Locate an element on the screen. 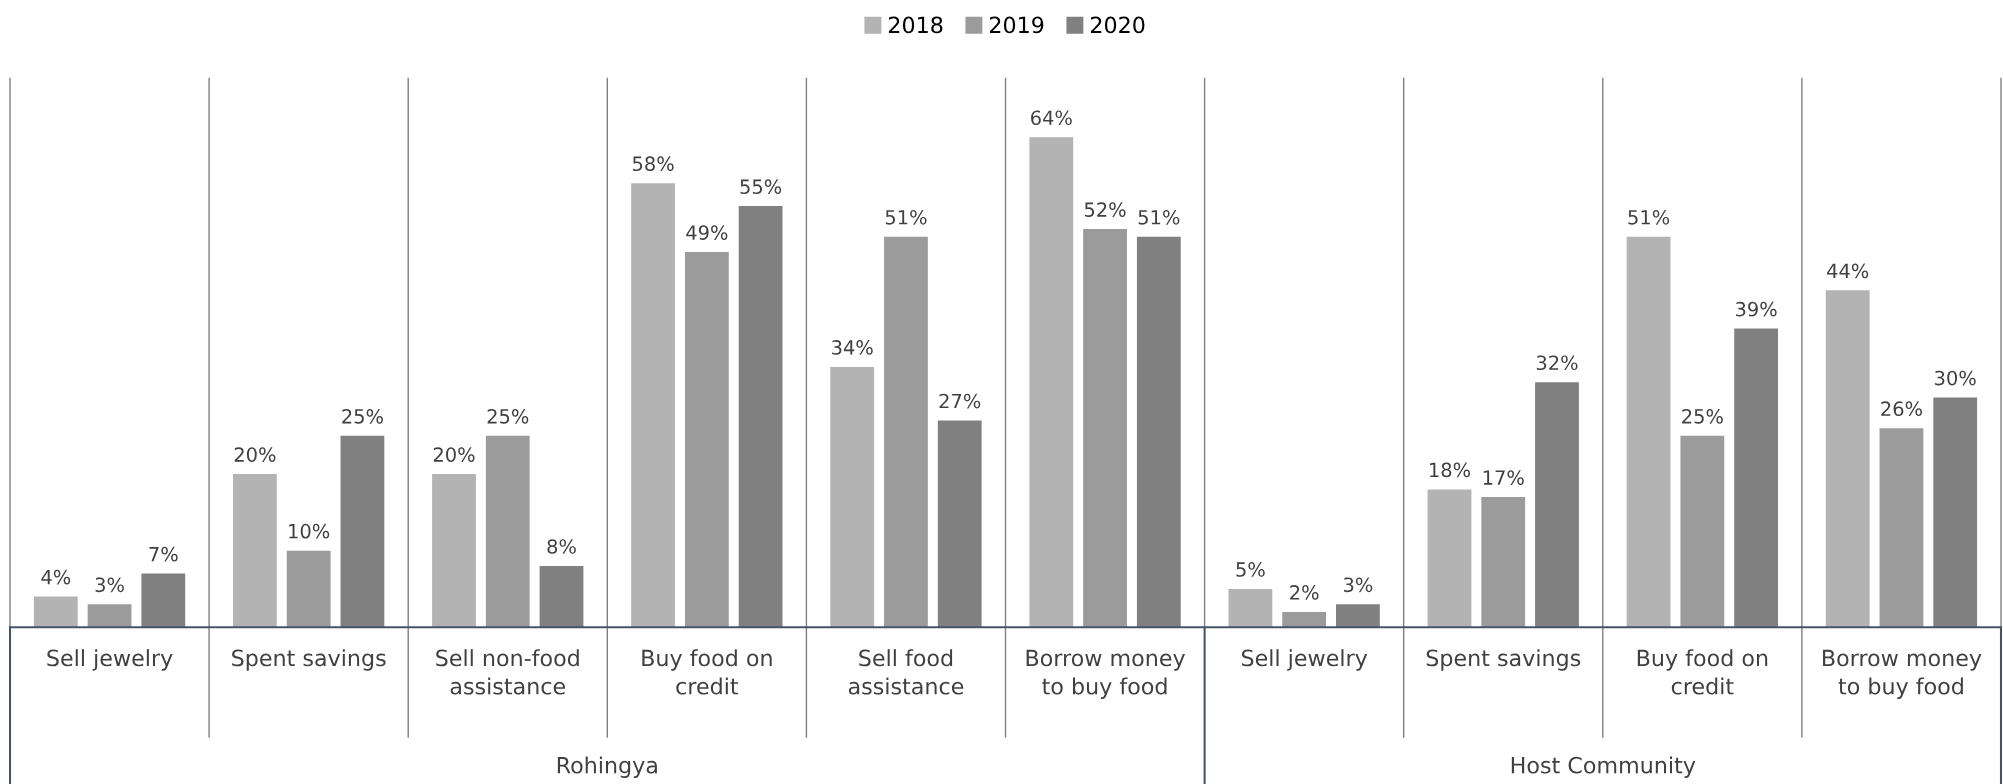  data-label: 7% is located at coordinates (163, 554).